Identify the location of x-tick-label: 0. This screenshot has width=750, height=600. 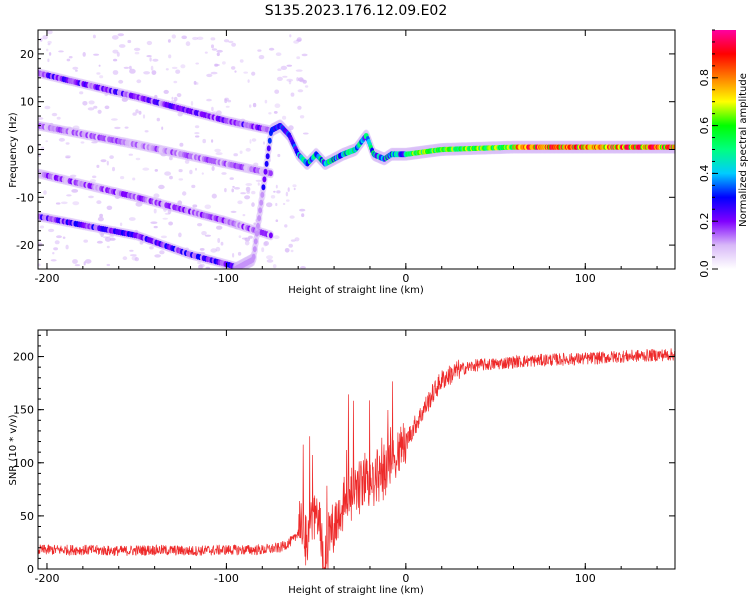
(405, 578).